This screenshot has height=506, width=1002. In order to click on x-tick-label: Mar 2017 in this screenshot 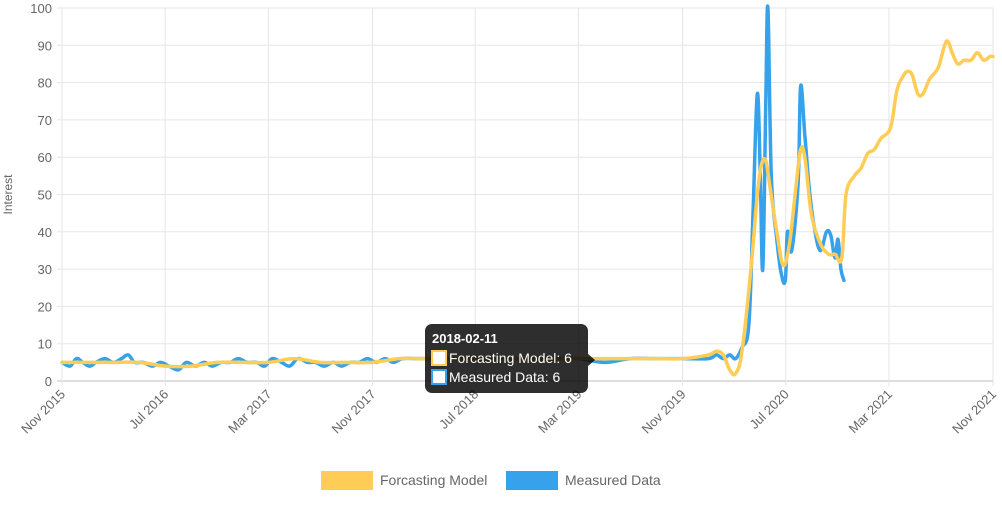, I will do `click(249, 411)`.